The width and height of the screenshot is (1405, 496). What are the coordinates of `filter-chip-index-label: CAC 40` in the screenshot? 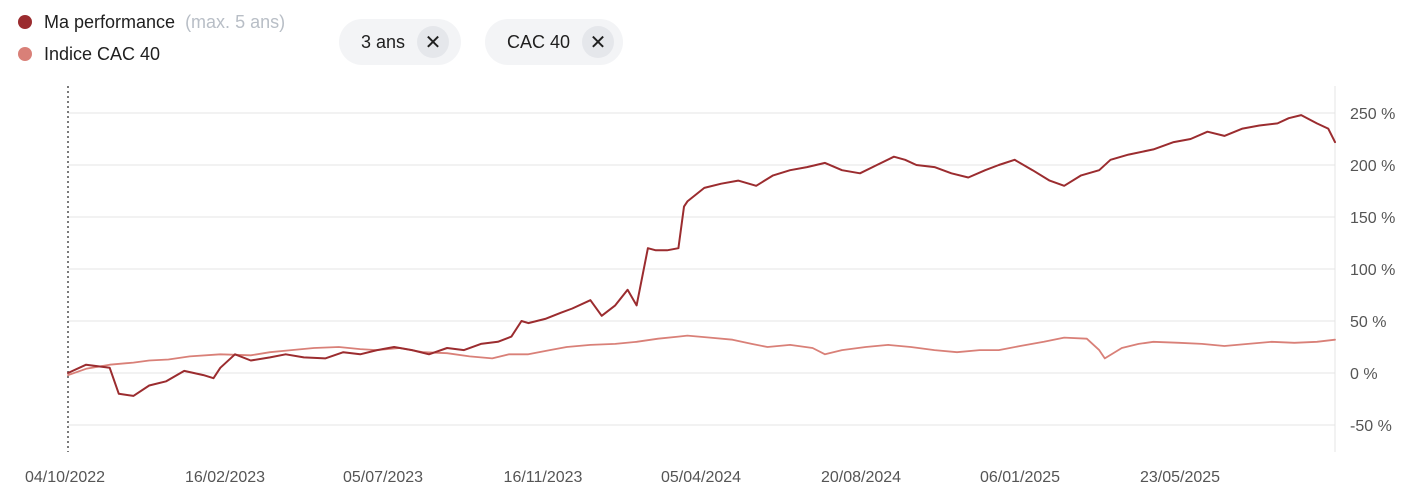 It's located at (539, 41).